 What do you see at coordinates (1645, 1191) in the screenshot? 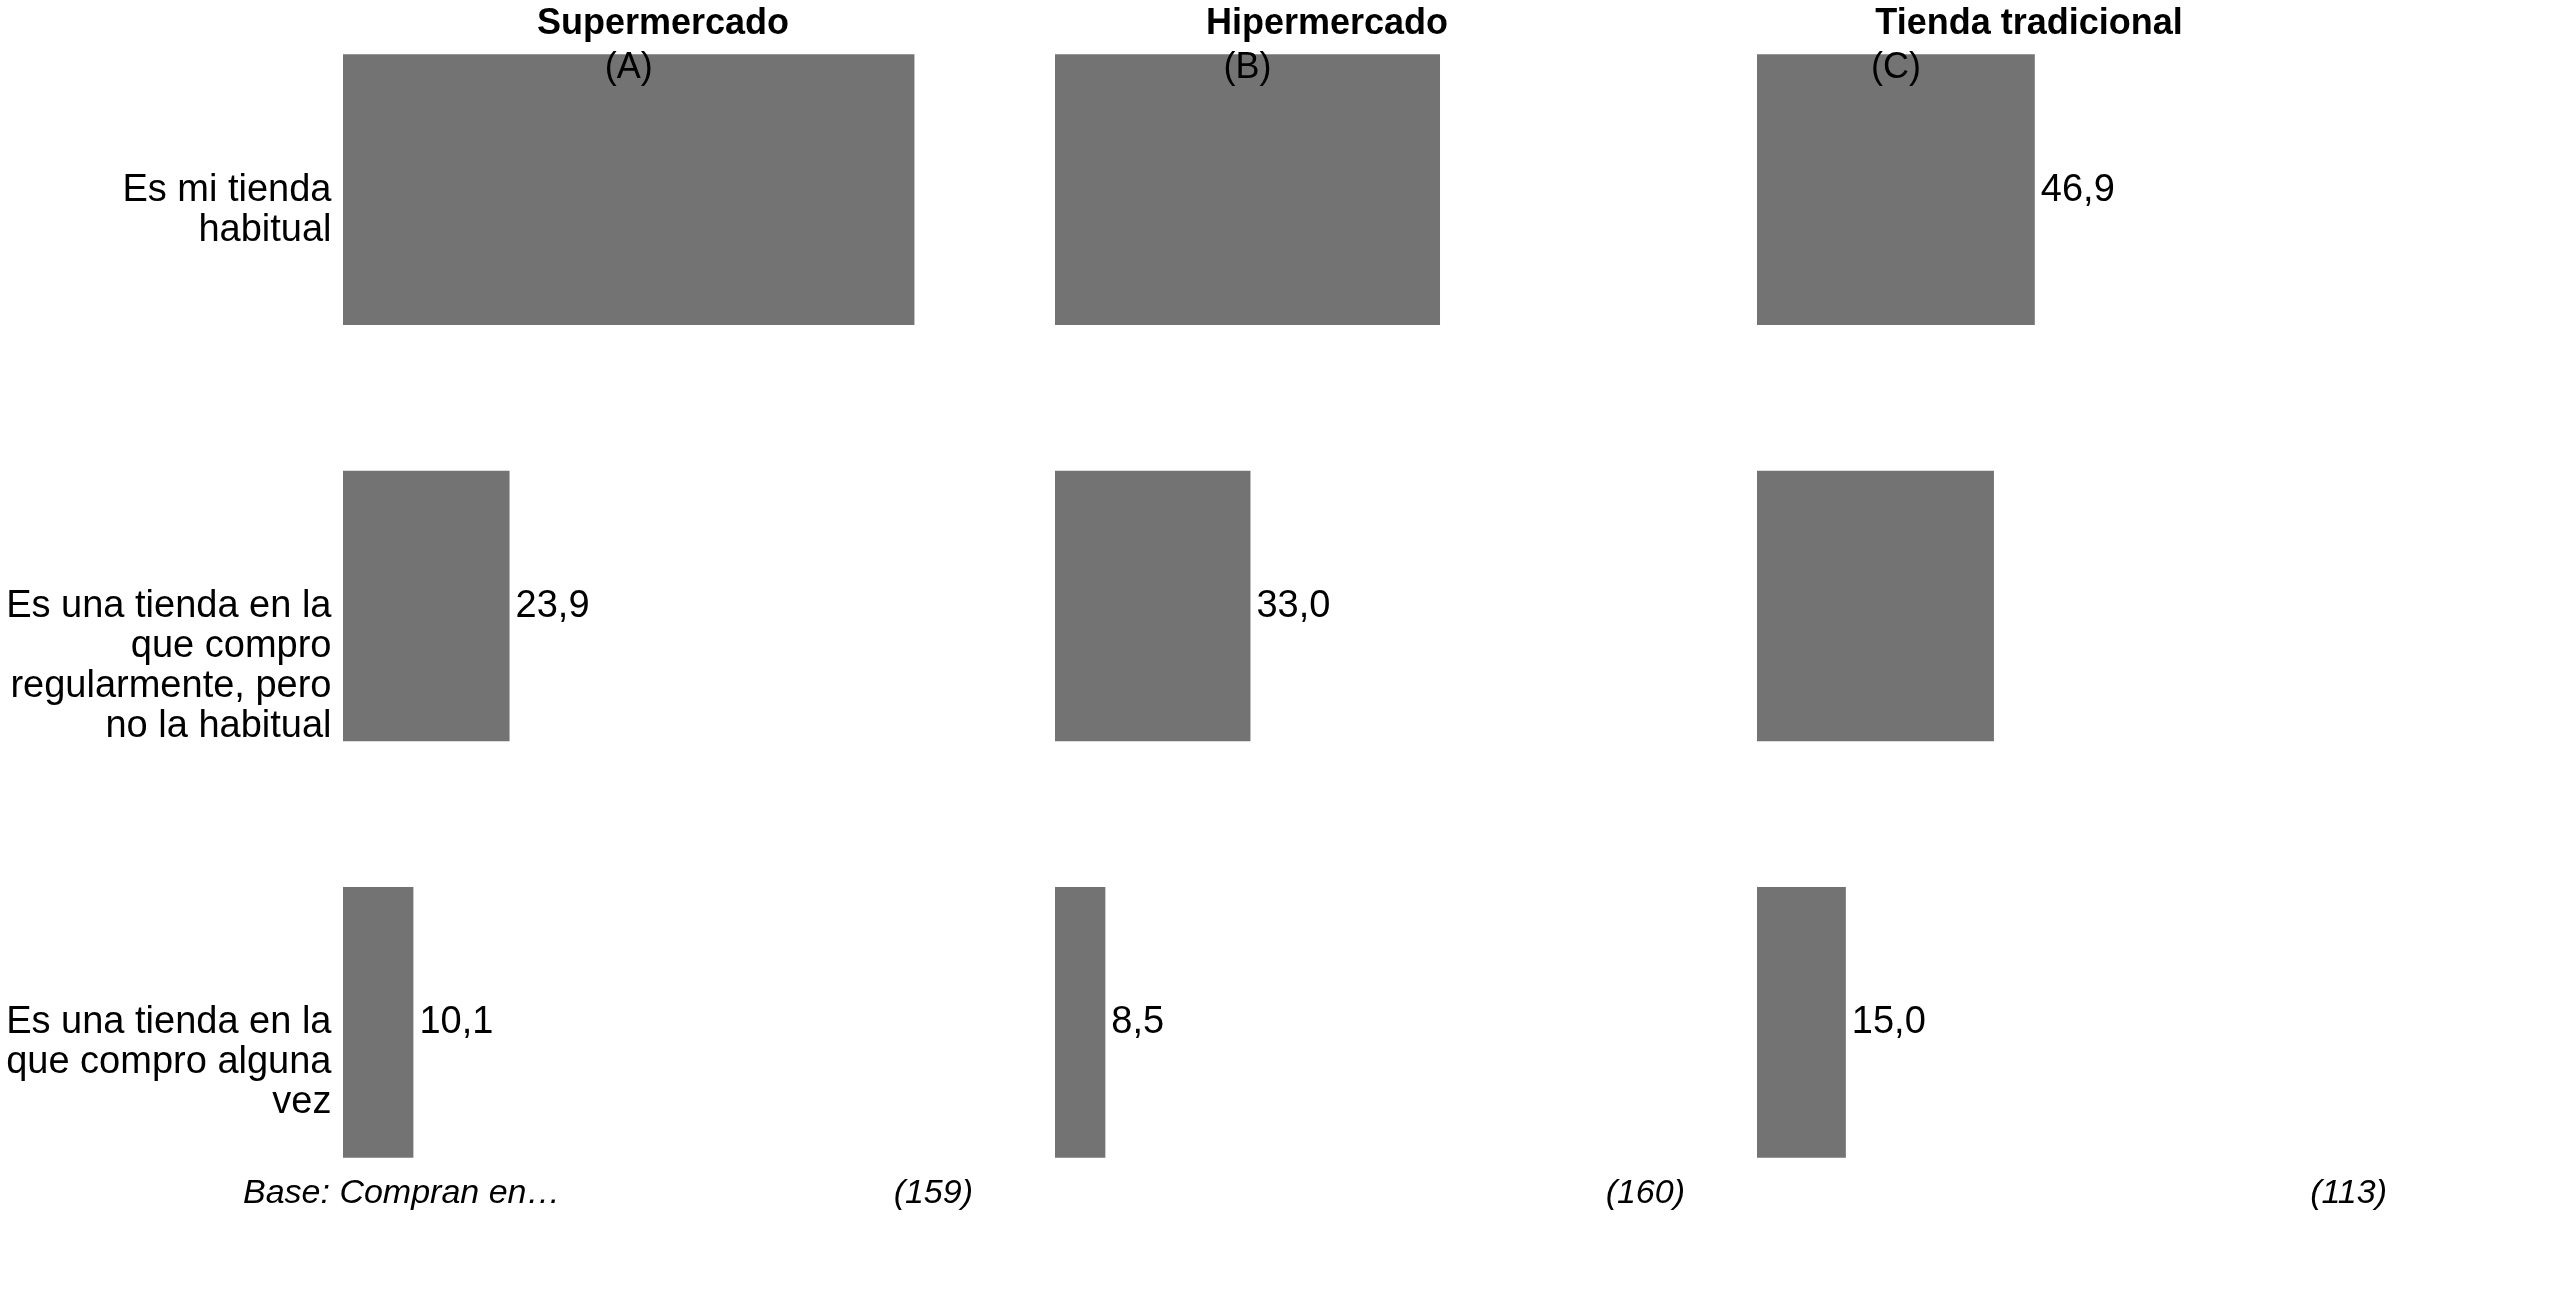
I see `text: (160)` at bounding box center [1645, 1191].